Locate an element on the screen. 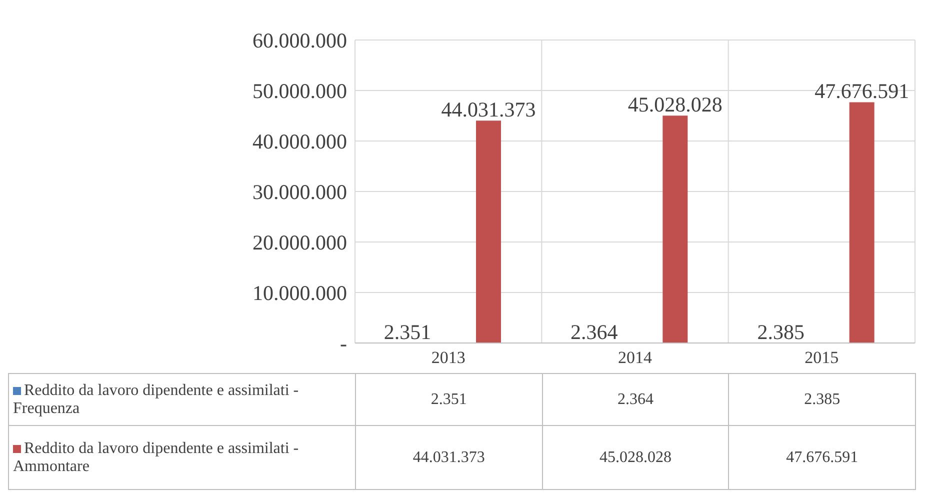 The image size is (932, 494). x-tick-label: 2015 is located at coordinates (821, 358).